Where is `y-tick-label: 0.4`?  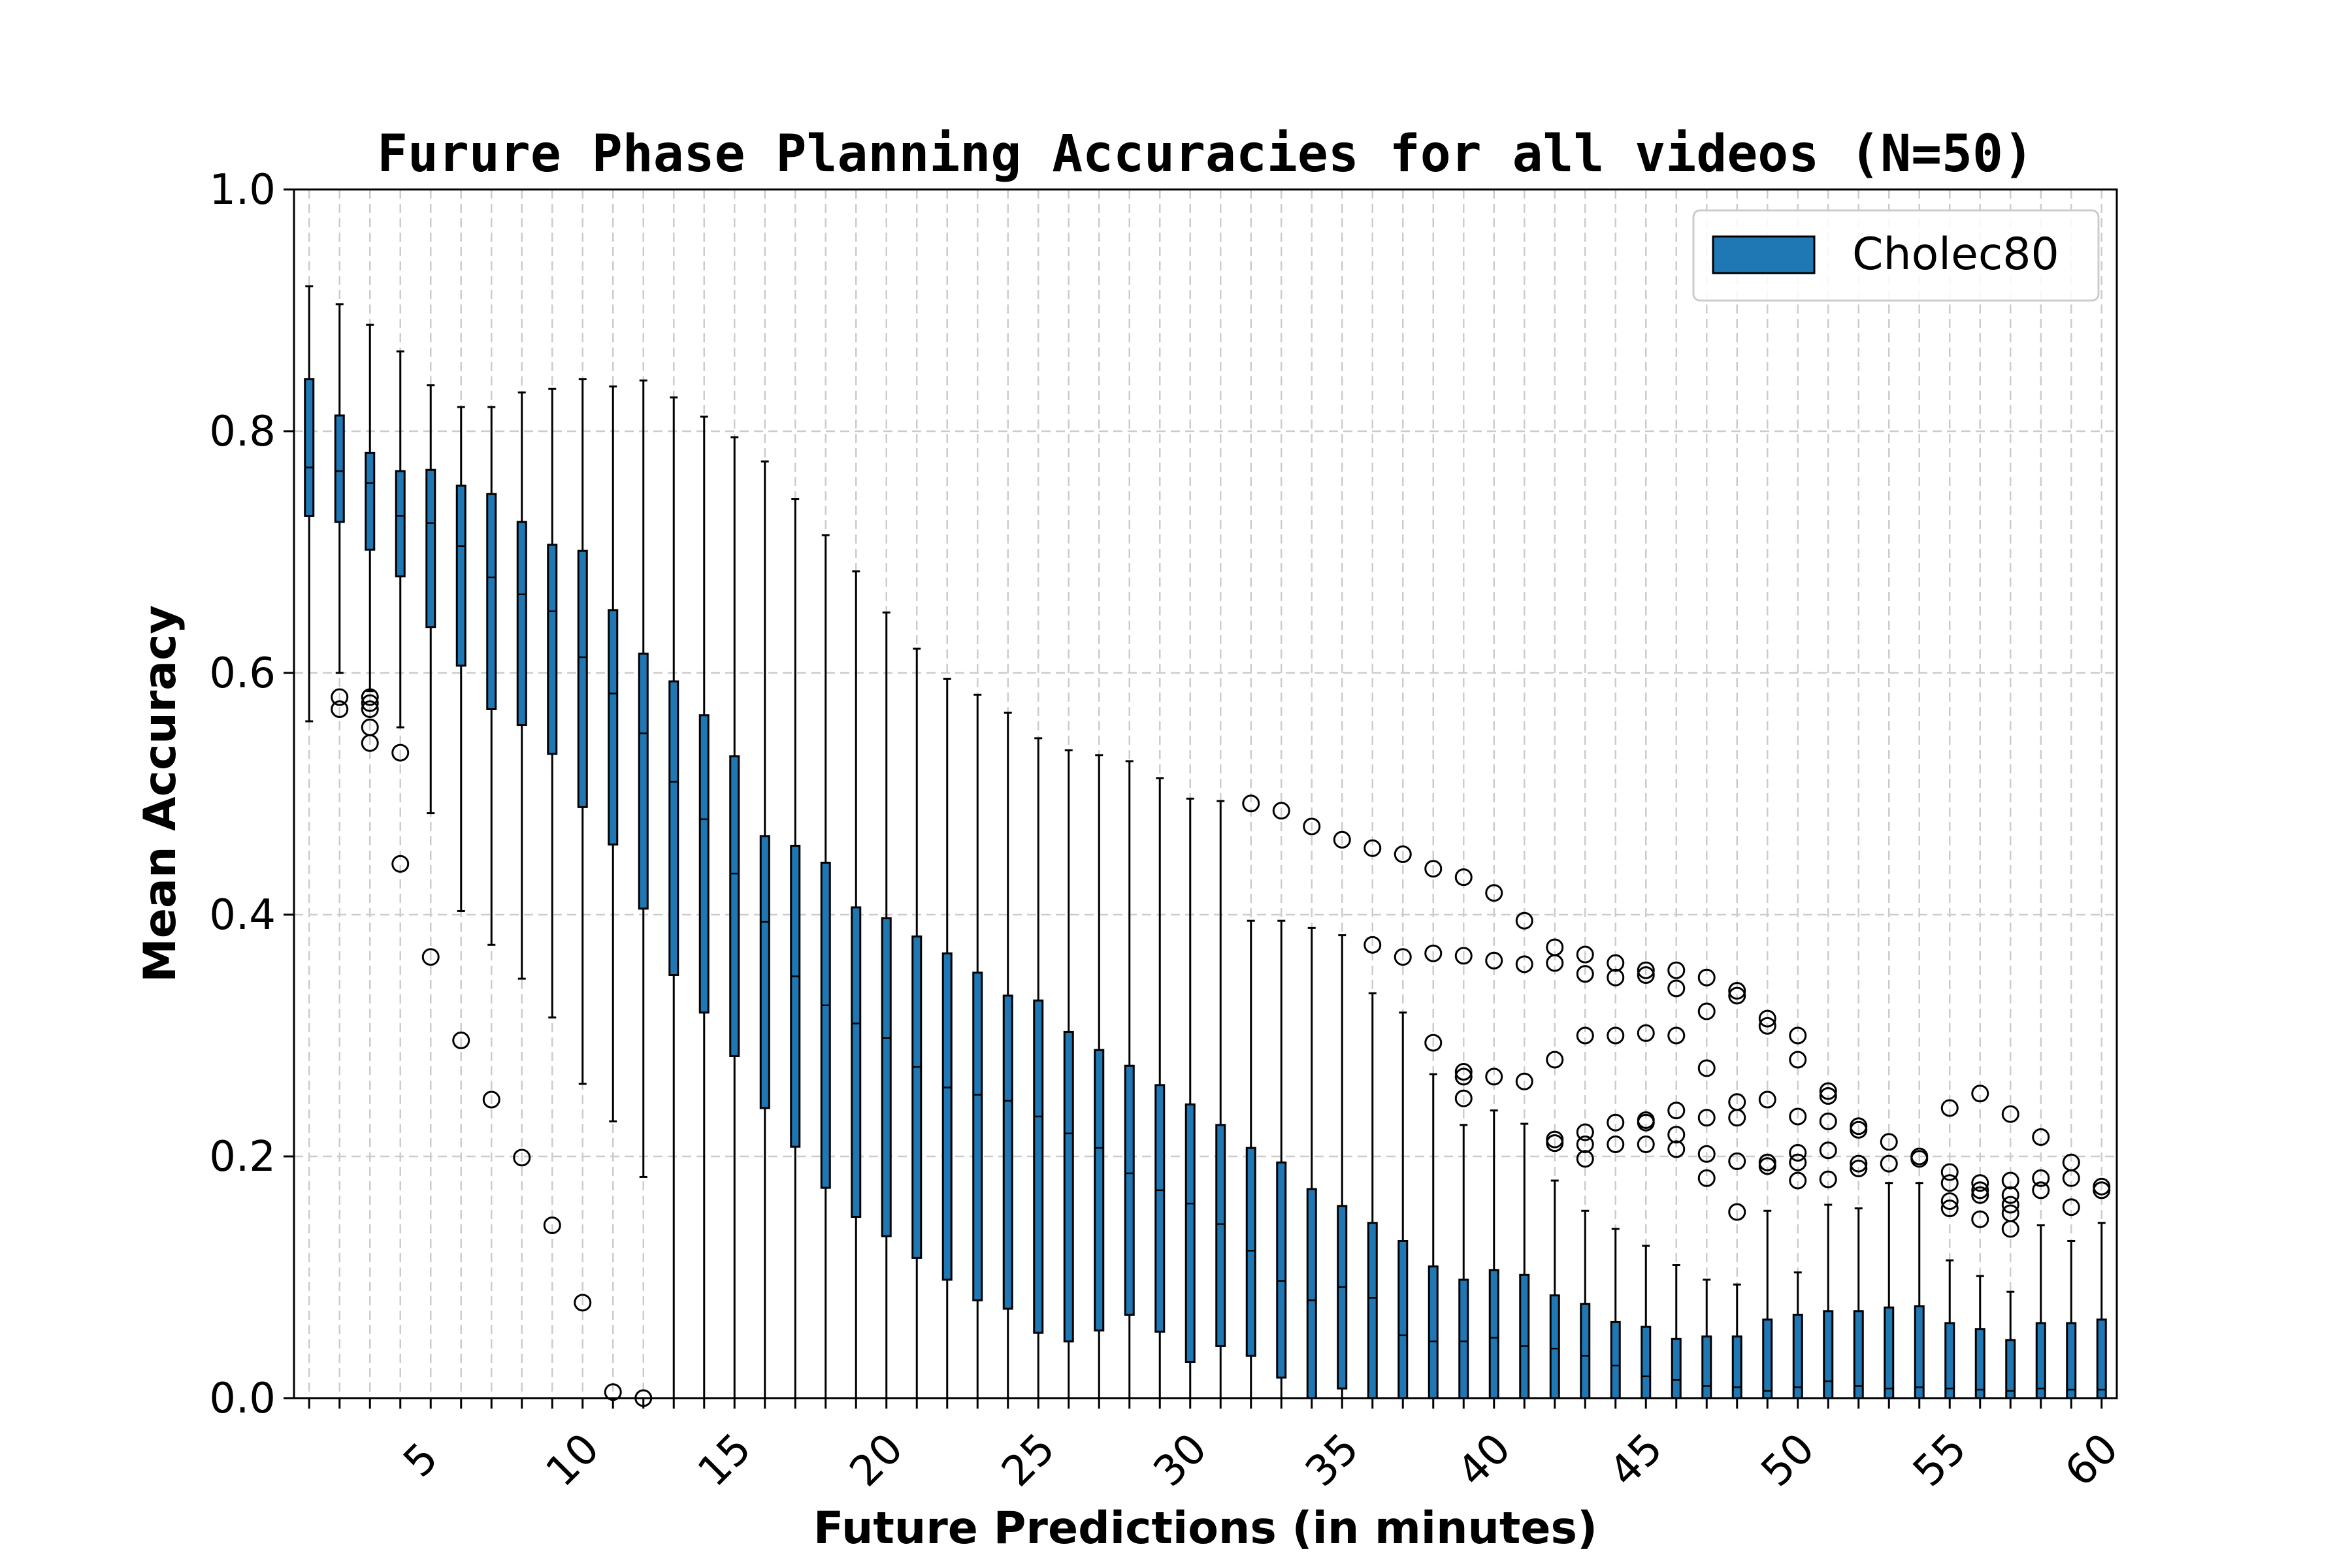
y-tick-label: 0.4 is located at coordinates (242, 915).